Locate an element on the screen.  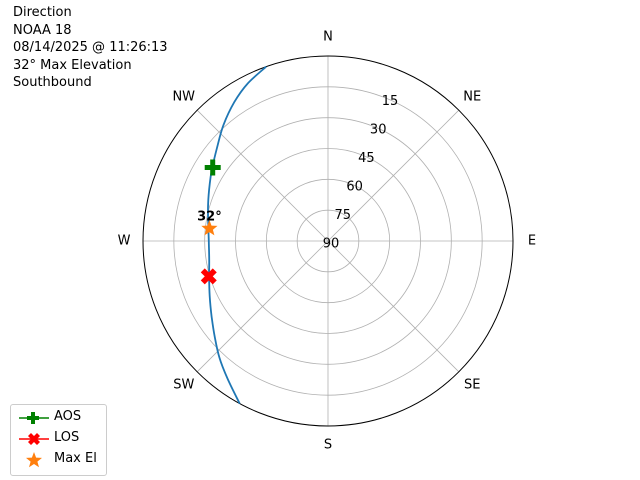
radial-label-45: 45 is located at coordinates (366, 158).